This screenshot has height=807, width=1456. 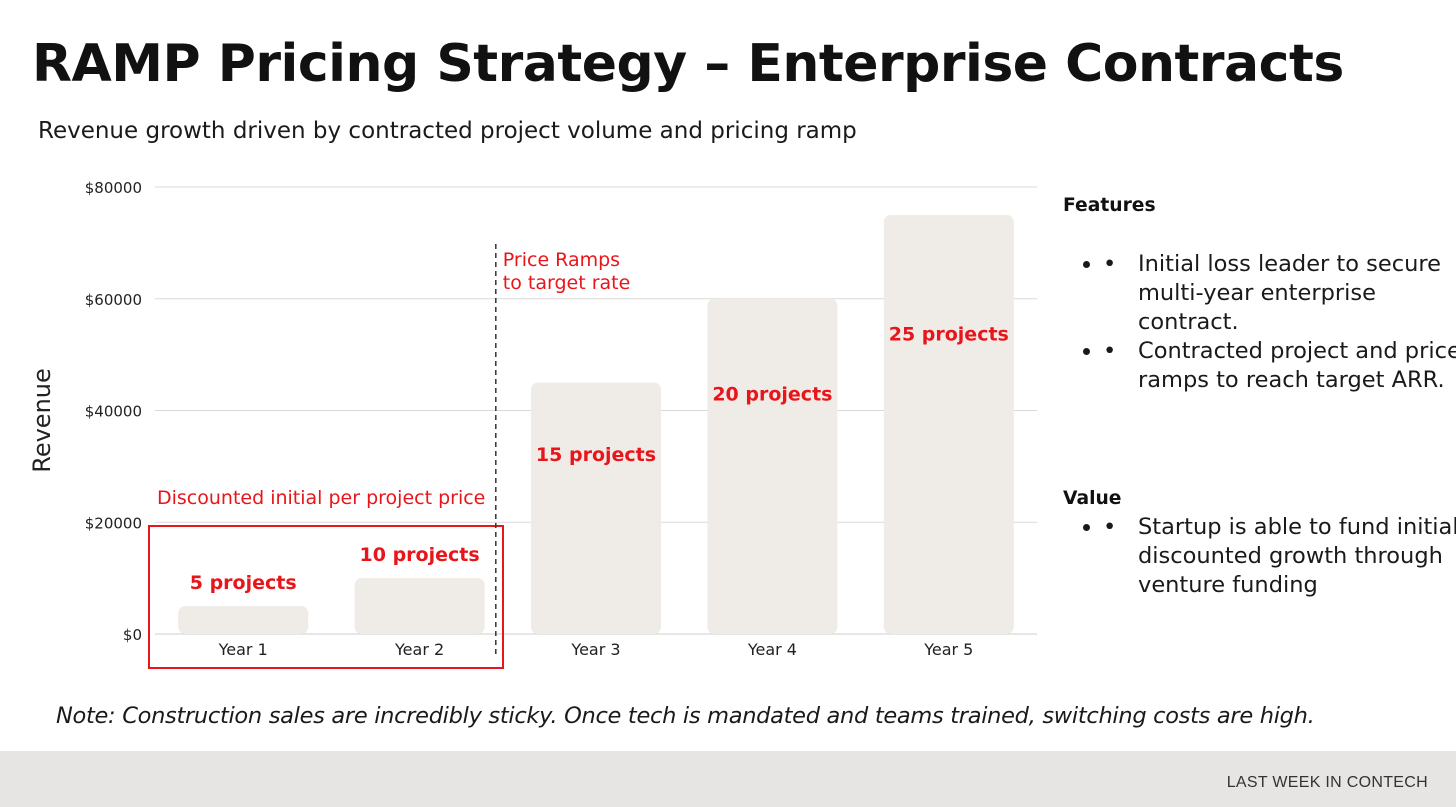 I want to click on bar-data-label: 25 projects, so click(x=949, y=334).